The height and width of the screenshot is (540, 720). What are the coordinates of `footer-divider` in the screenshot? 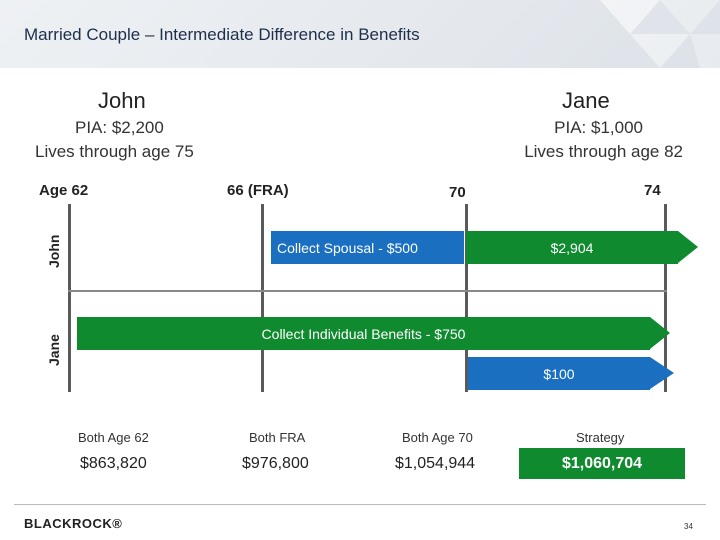 It's located at (360, 504).